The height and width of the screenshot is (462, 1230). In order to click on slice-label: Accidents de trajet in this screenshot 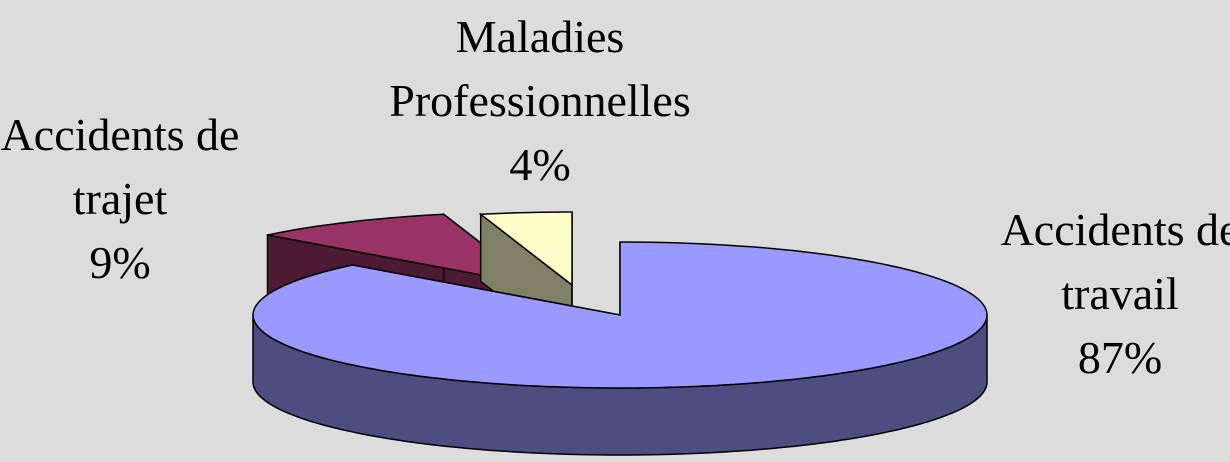, I will do `click(120, 166)`.